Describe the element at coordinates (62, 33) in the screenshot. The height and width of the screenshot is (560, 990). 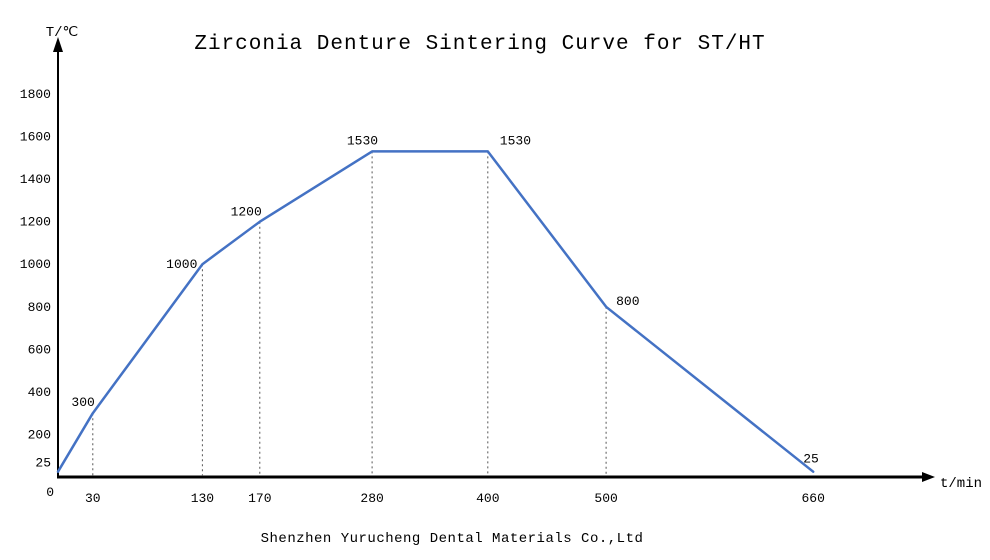
I see `y-axis-unit-label: T/℃` at that location.